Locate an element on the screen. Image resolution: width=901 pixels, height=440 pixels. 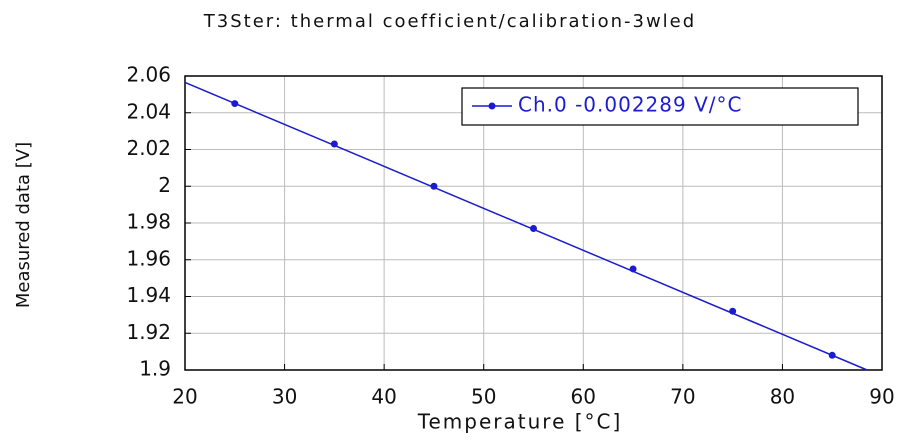
x-tick-label: 80 is located at coordinates (782, 397).